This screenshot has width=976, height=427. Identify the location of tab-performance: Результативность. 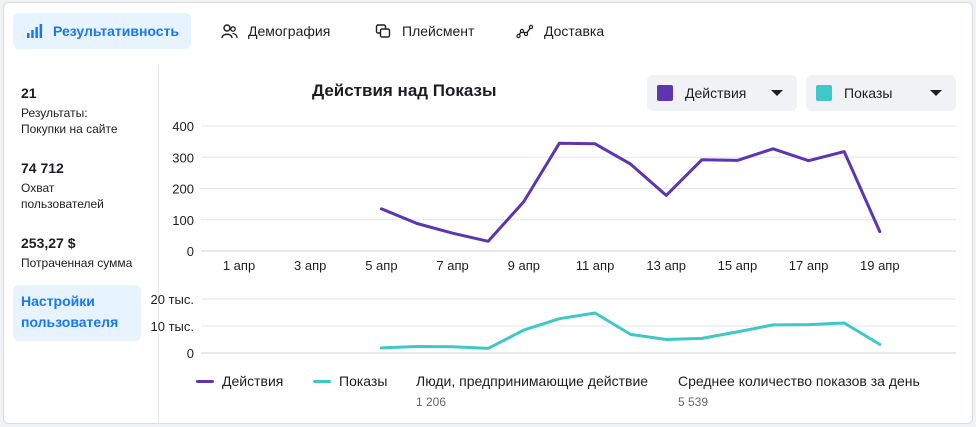
(102, 31).